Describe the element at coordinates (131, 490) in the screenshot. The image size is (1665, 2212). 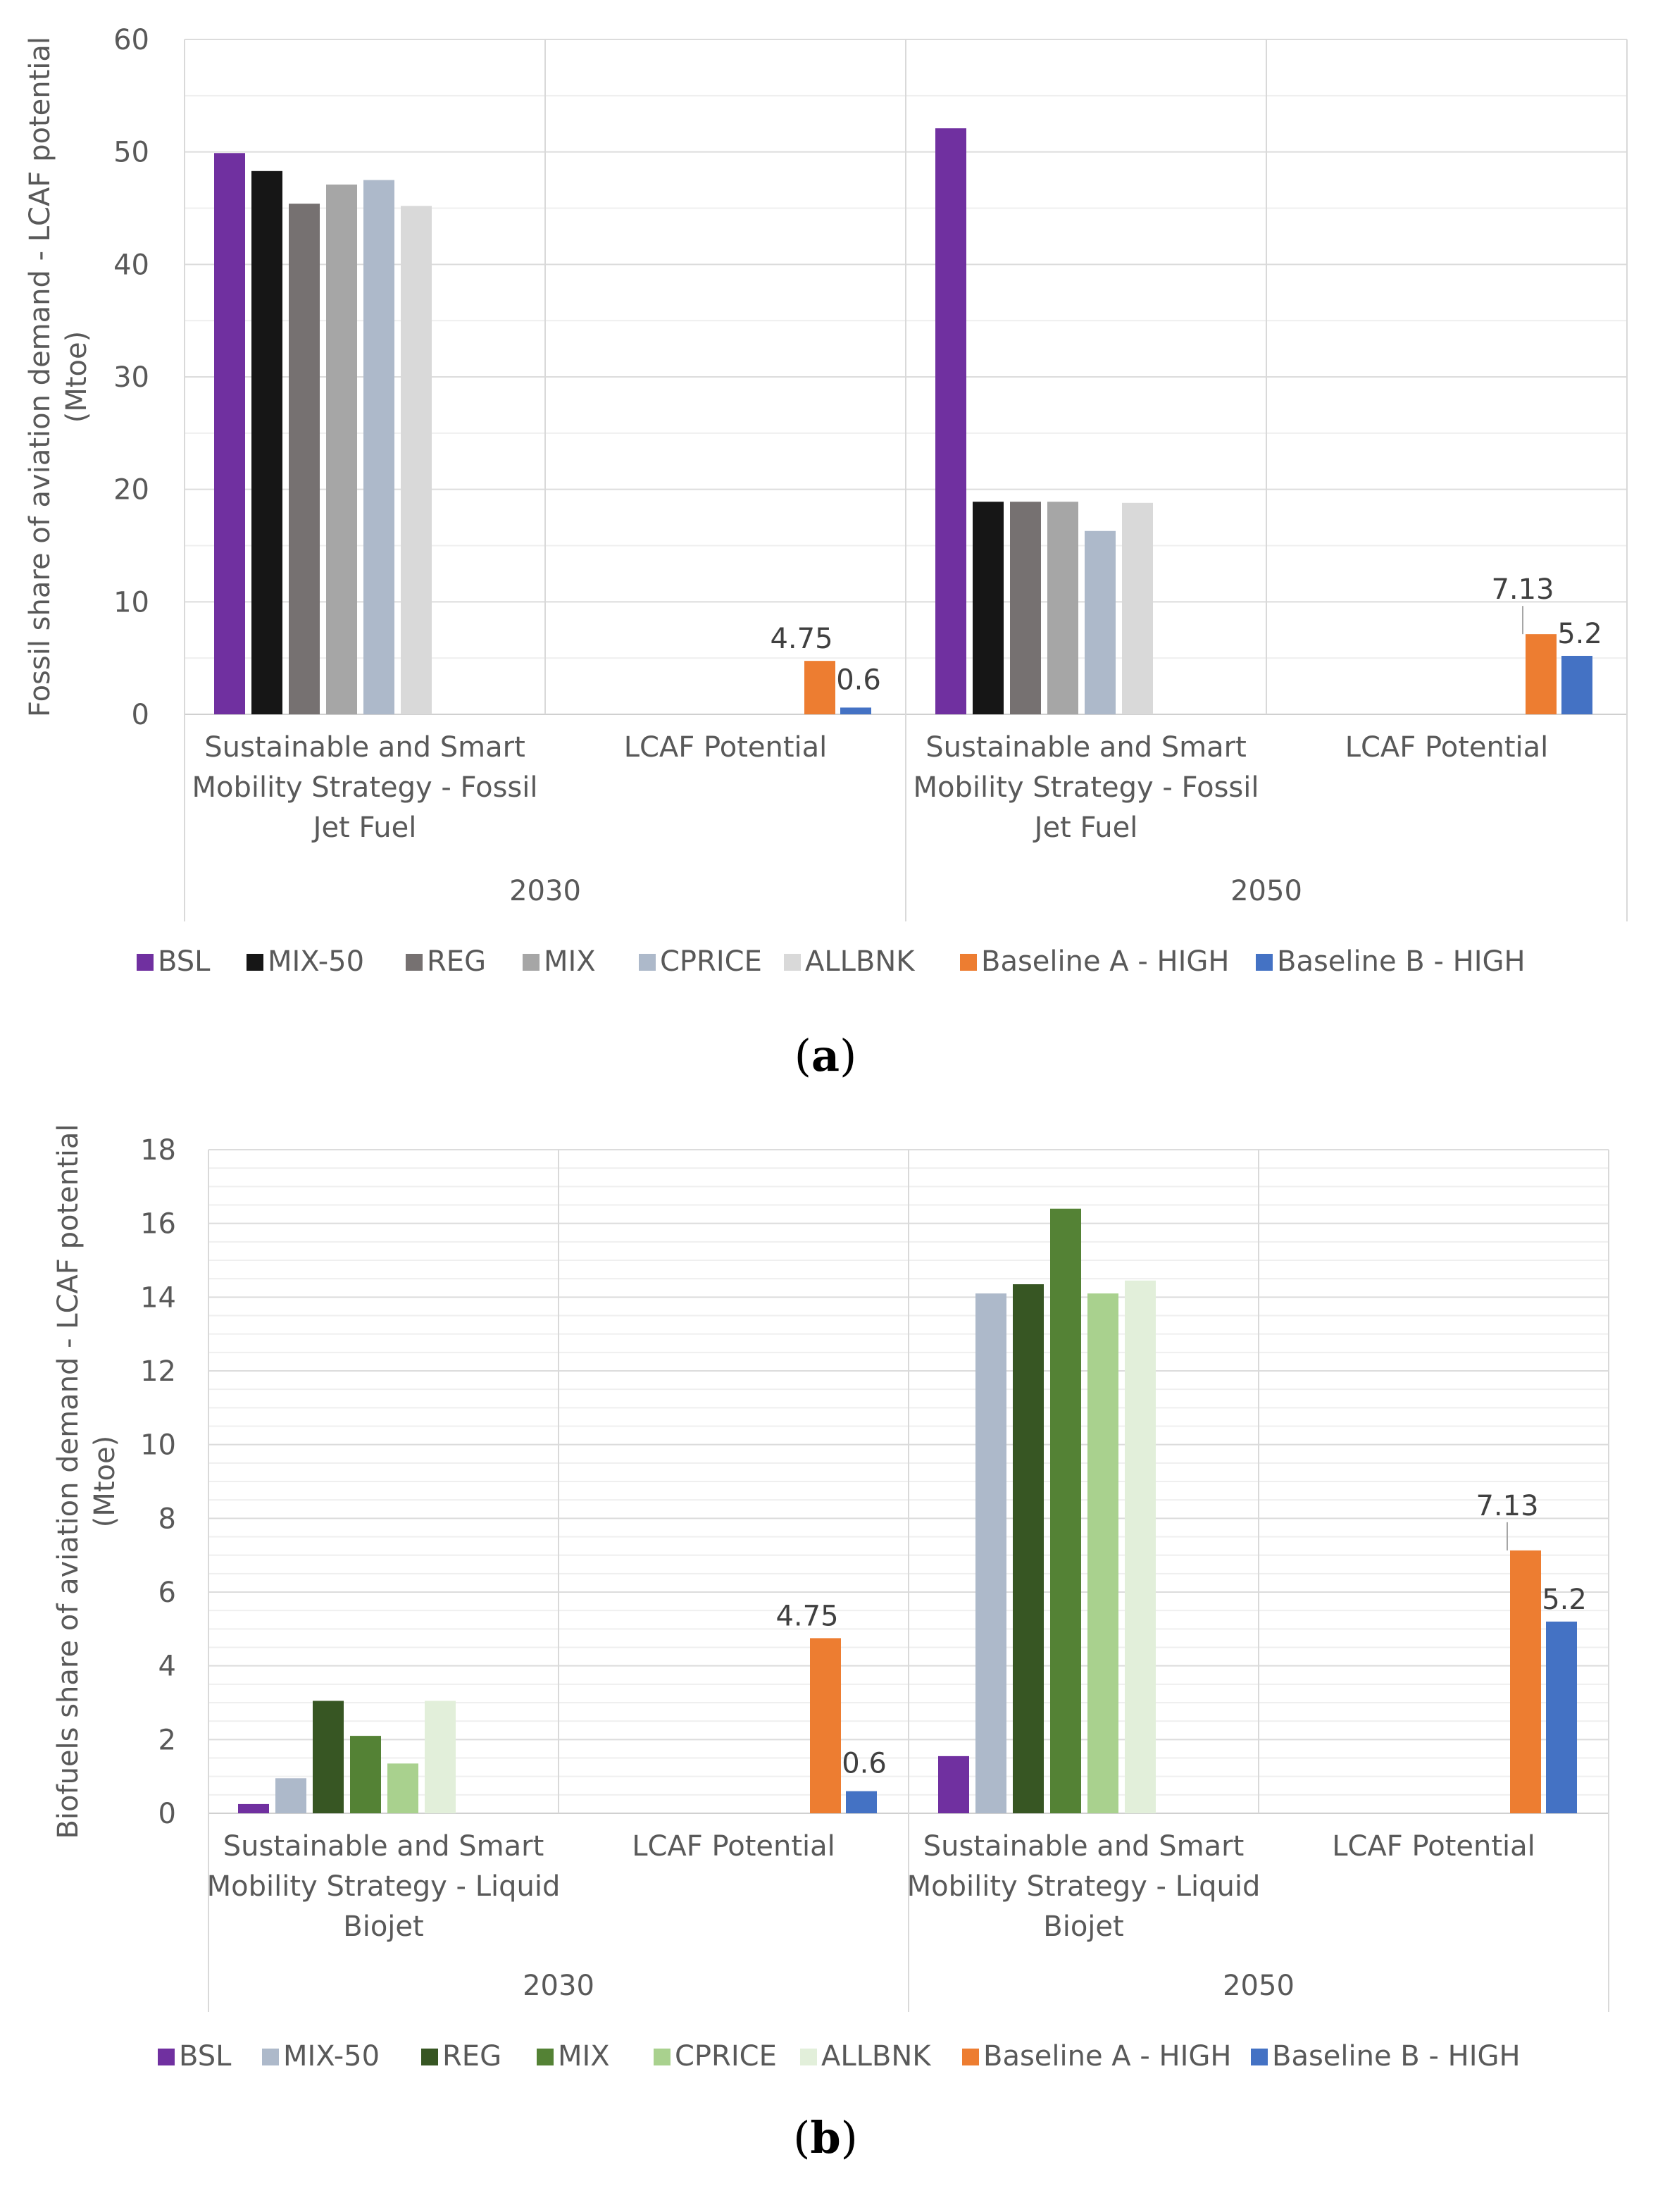
I see `y-tick-label: 20` at that location.